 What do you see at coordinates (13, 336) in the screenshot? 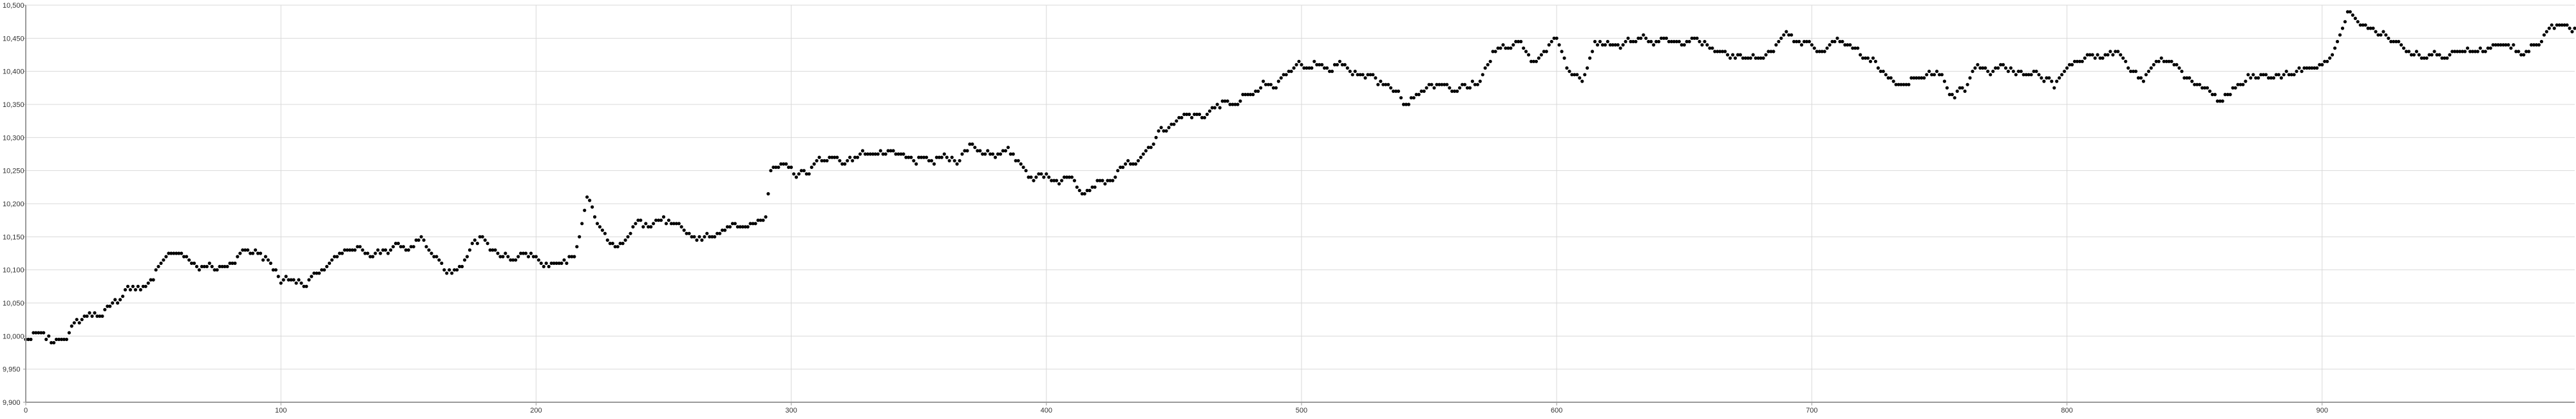
I see `y-tick-label: 10,000` at bounding box center [13, 336].